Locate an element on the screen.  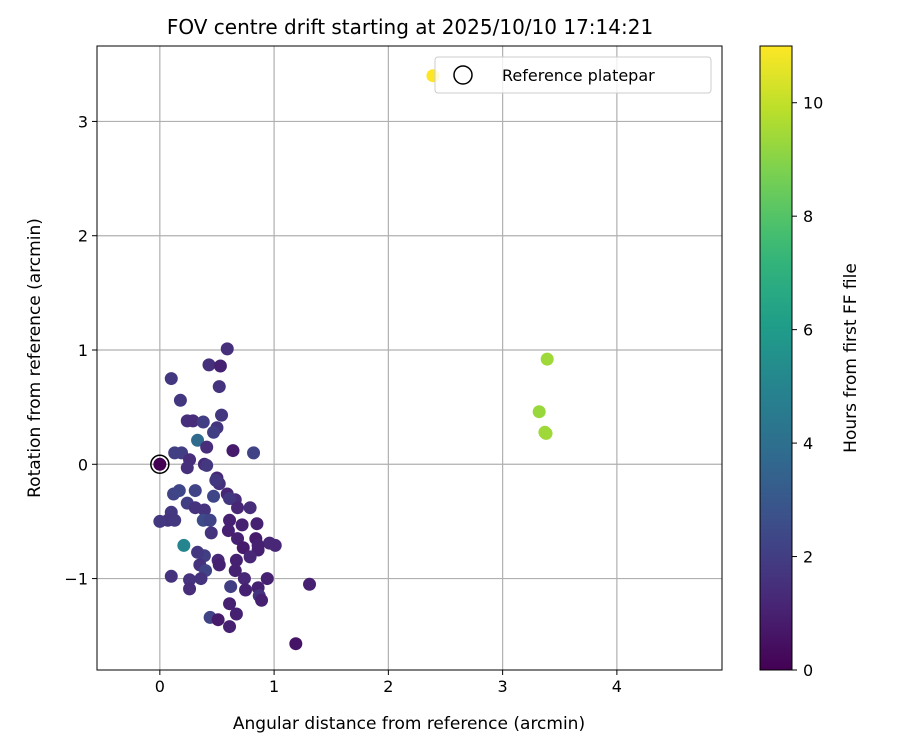
y-tick-label: −1 is located at coordinates (76, 579).